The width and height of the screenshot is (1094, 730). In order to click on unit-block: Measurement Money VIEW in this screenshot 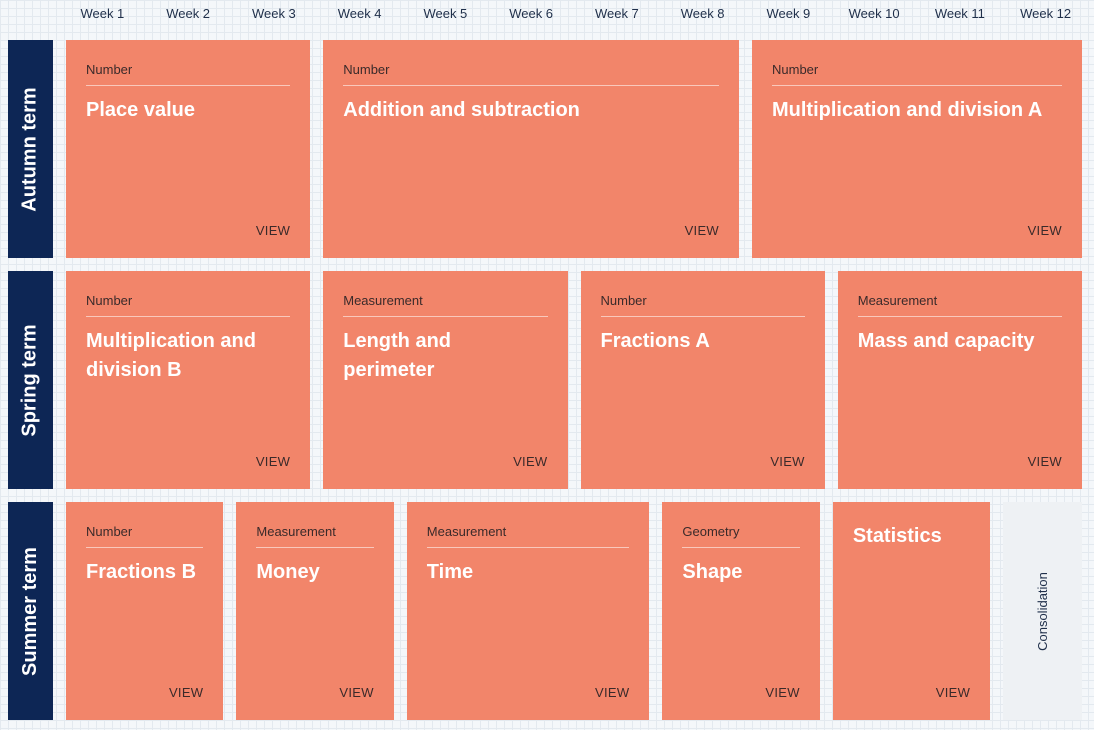, I will do `click(315, 611)`.